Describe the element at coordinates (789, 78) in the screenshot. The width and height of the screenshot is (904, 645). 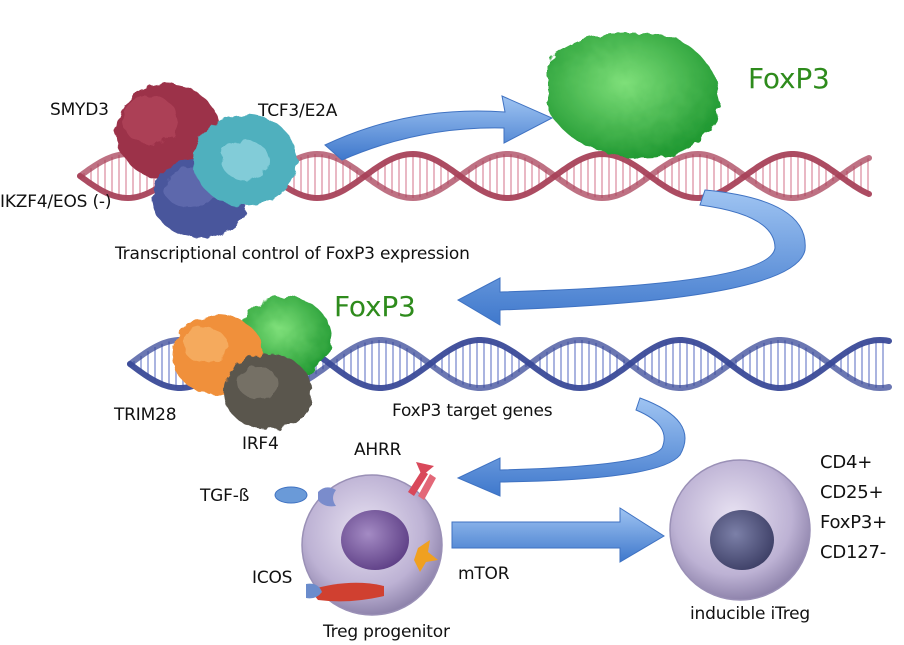
I see `label-foxp3-top: FoxP3` at that location.